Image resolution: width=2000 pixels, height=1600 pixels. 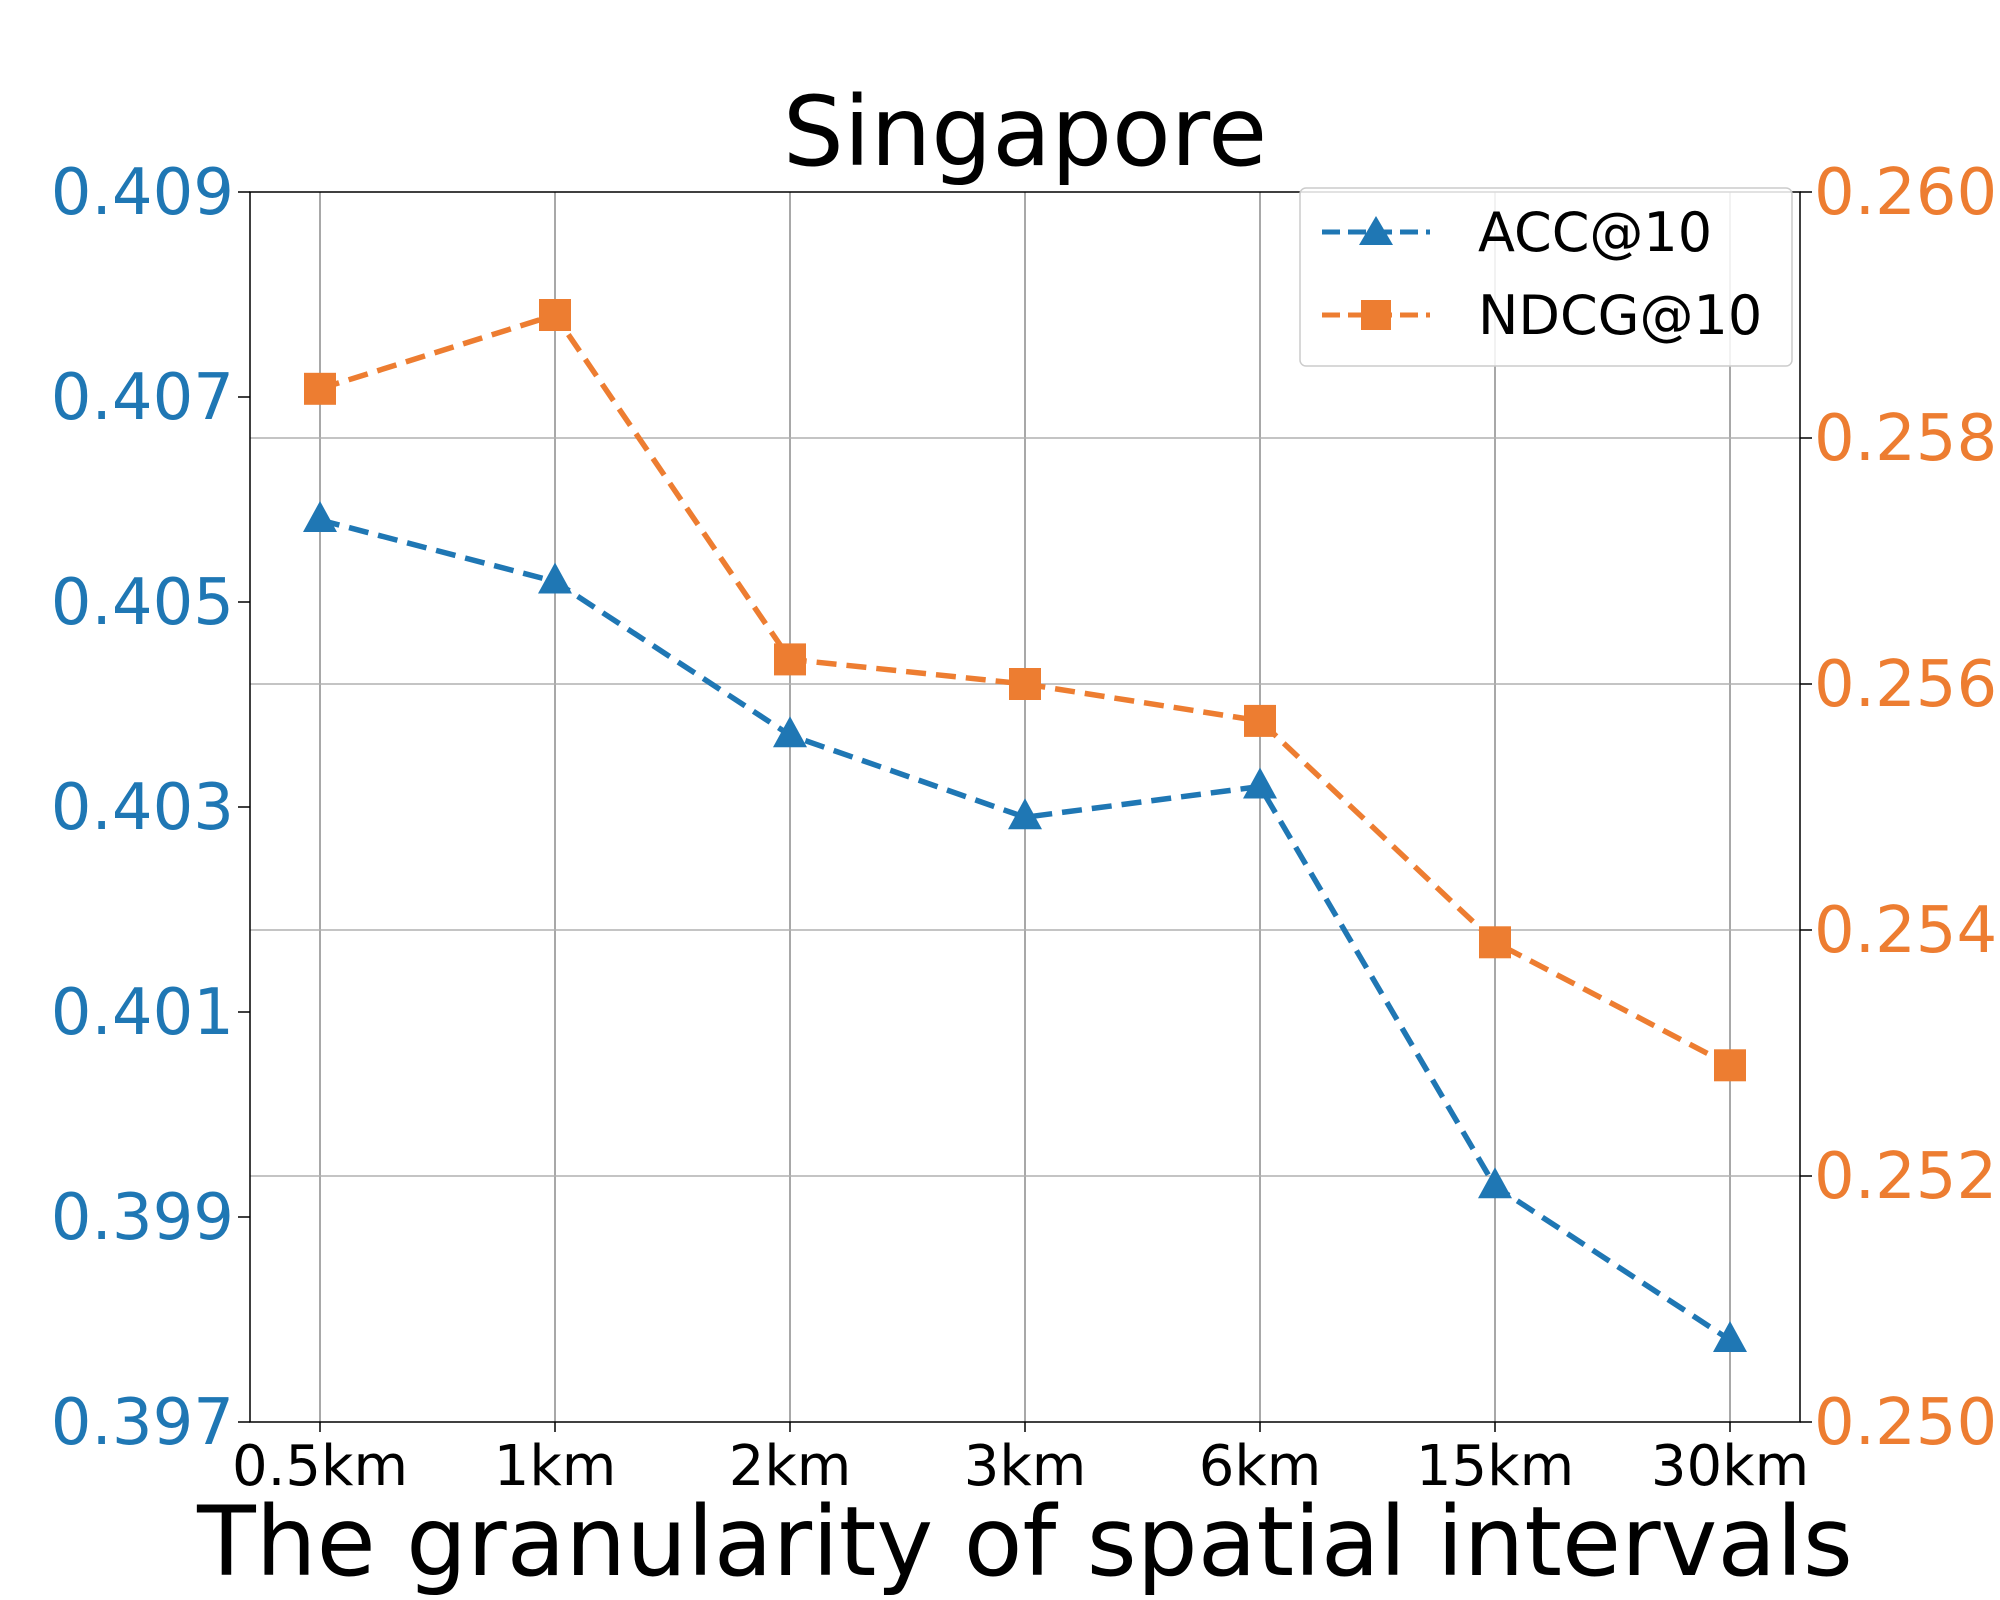 What do you see at coordinates (1905, 1423) in the screenshot?
I see `y-right-tick-label: 0.250` at bounding box center [1905, 1423].